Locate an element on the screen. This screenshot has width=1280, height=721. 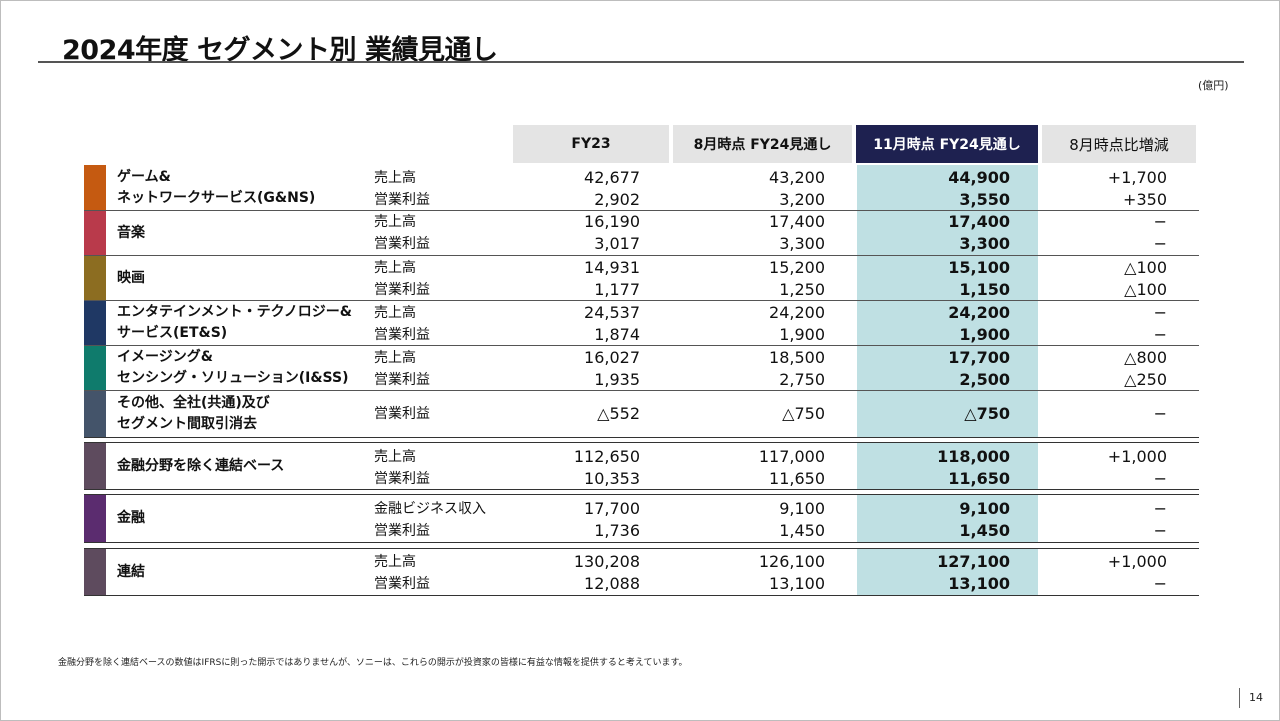
value-fy23: 1,935 is located at coordinates (617, 379).